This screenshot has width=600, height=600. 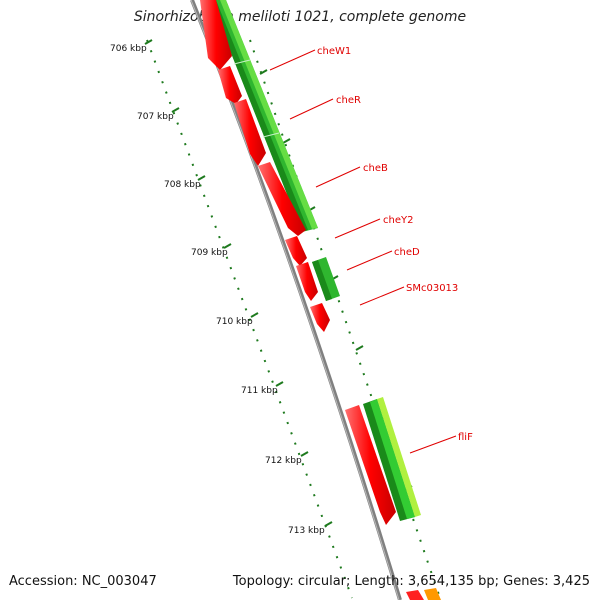 I want to click on cds-green-band-dark, so click(x=259, y=116).